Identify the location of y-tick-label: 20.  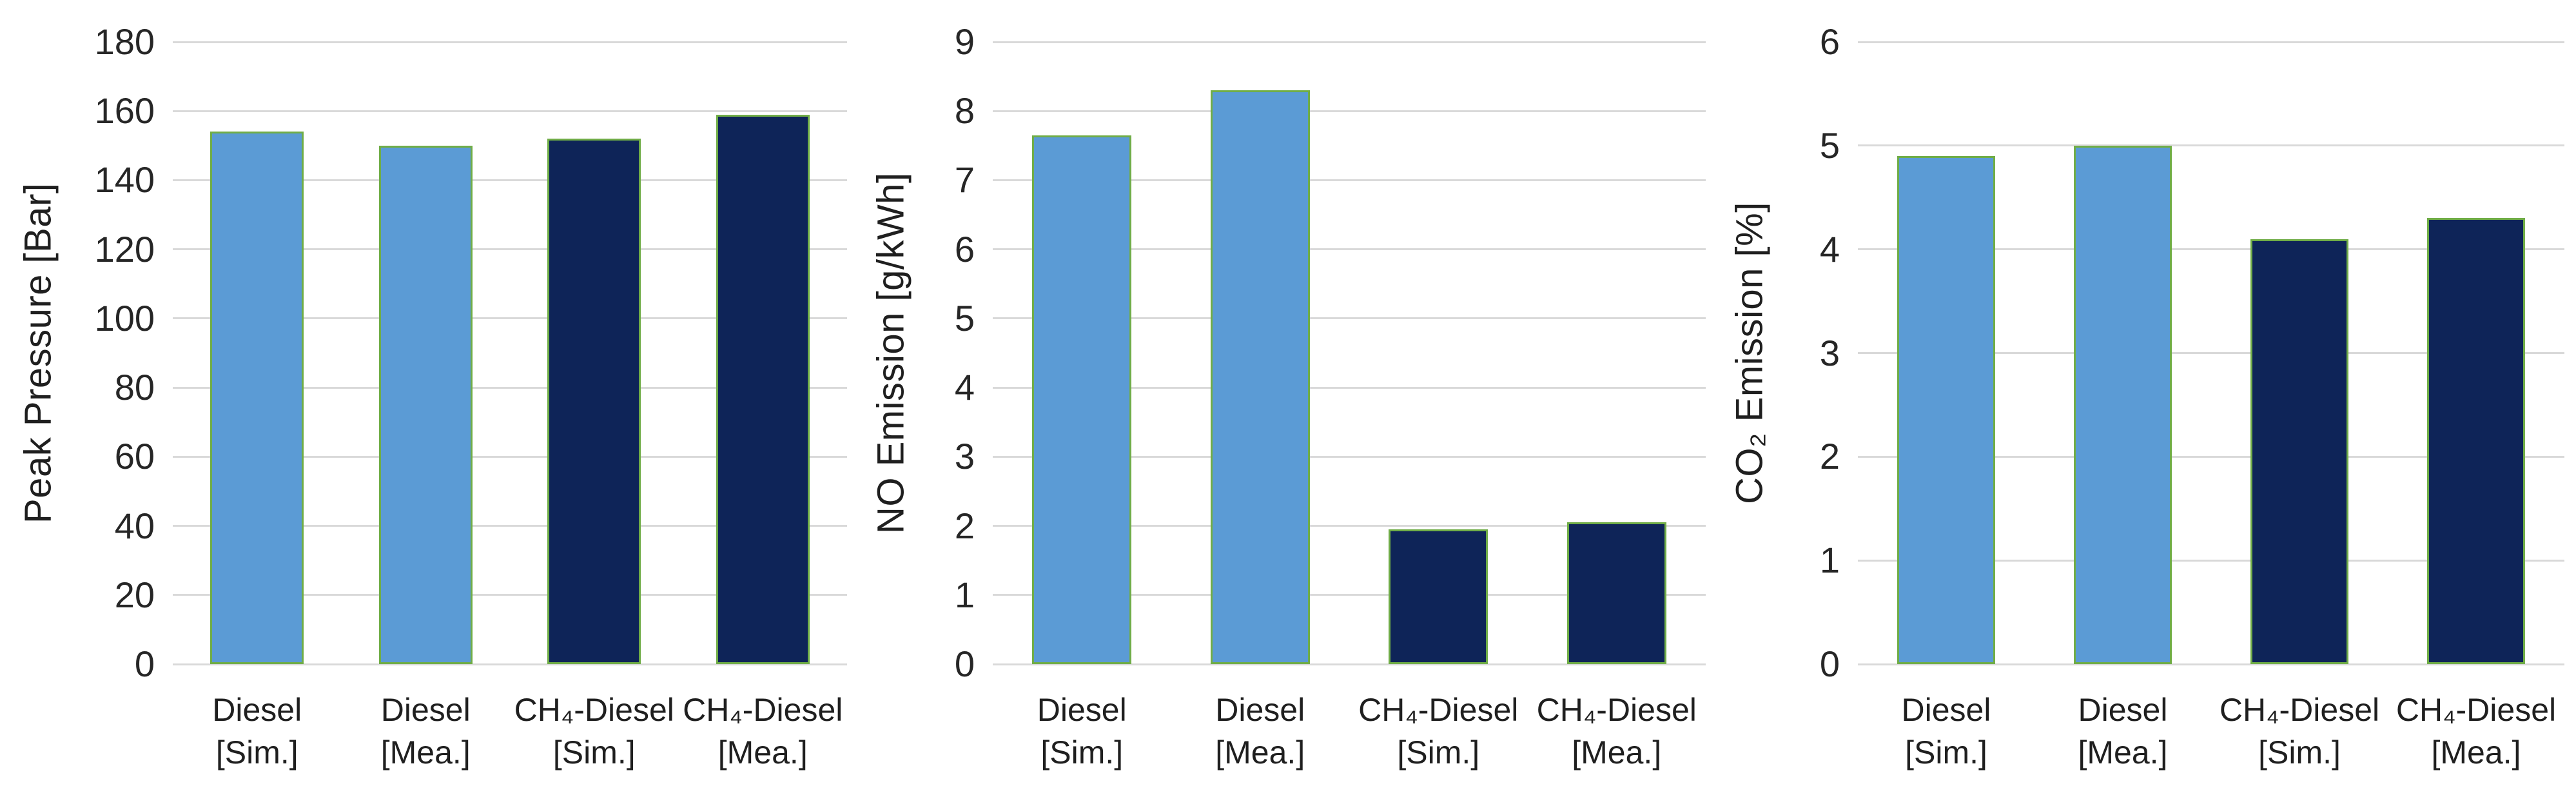
(134, 594).